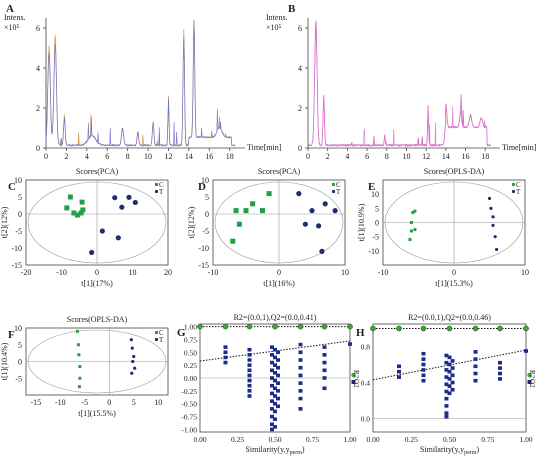  What do you see at coordinates (361, 222) in the screenshot?
I see `y-axis-label: t[1](10.9%)` at bounding box center [361, 222].